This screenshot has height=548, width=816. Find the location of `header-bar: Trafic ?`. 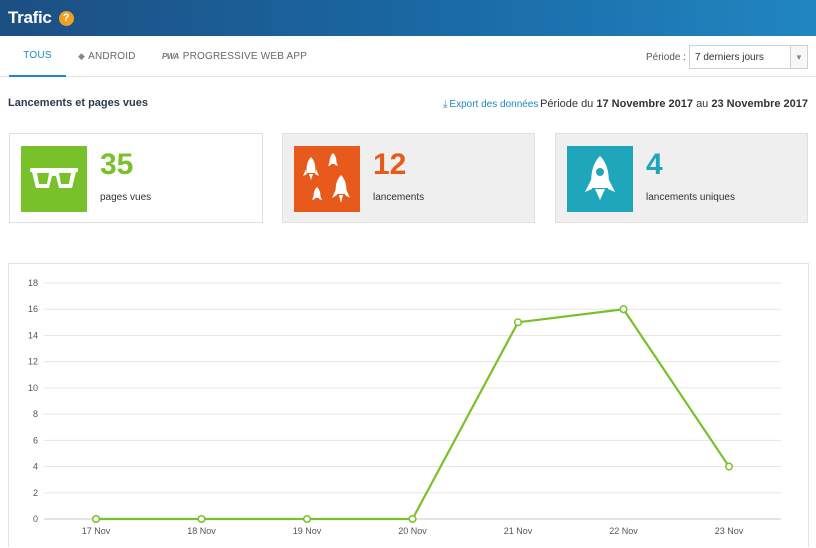

header-bar: Trafic ? is located at coordinates (408, 18).